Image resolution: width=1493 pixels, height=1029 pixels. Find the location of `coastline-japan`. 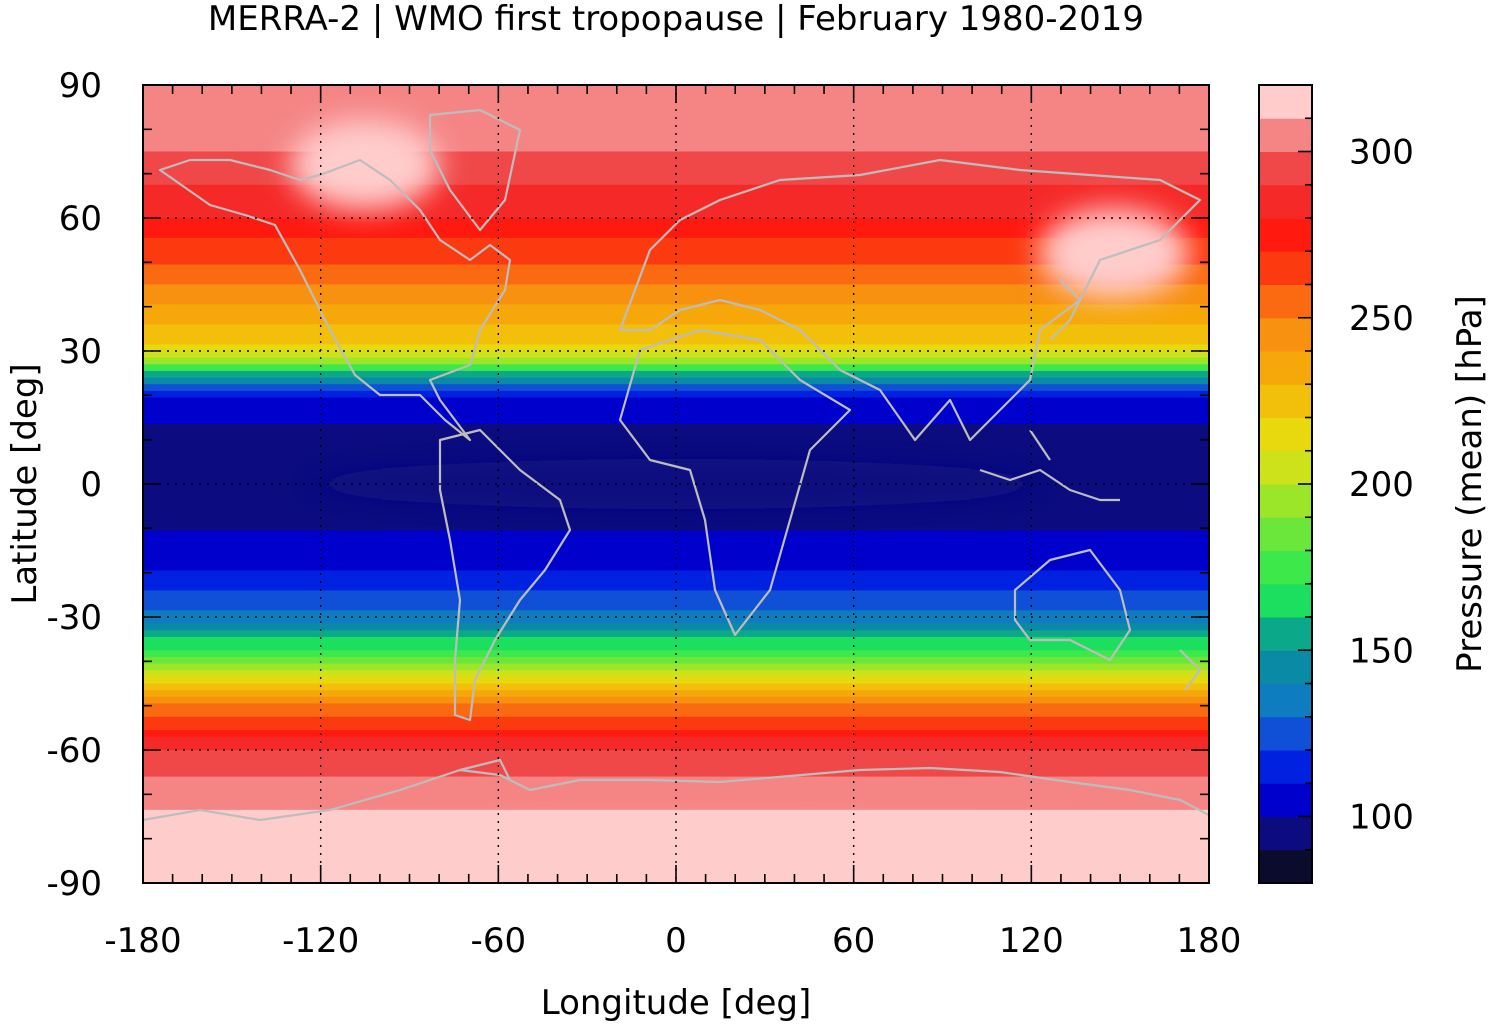

coastline-japan is located at coordinates (1065, 310).